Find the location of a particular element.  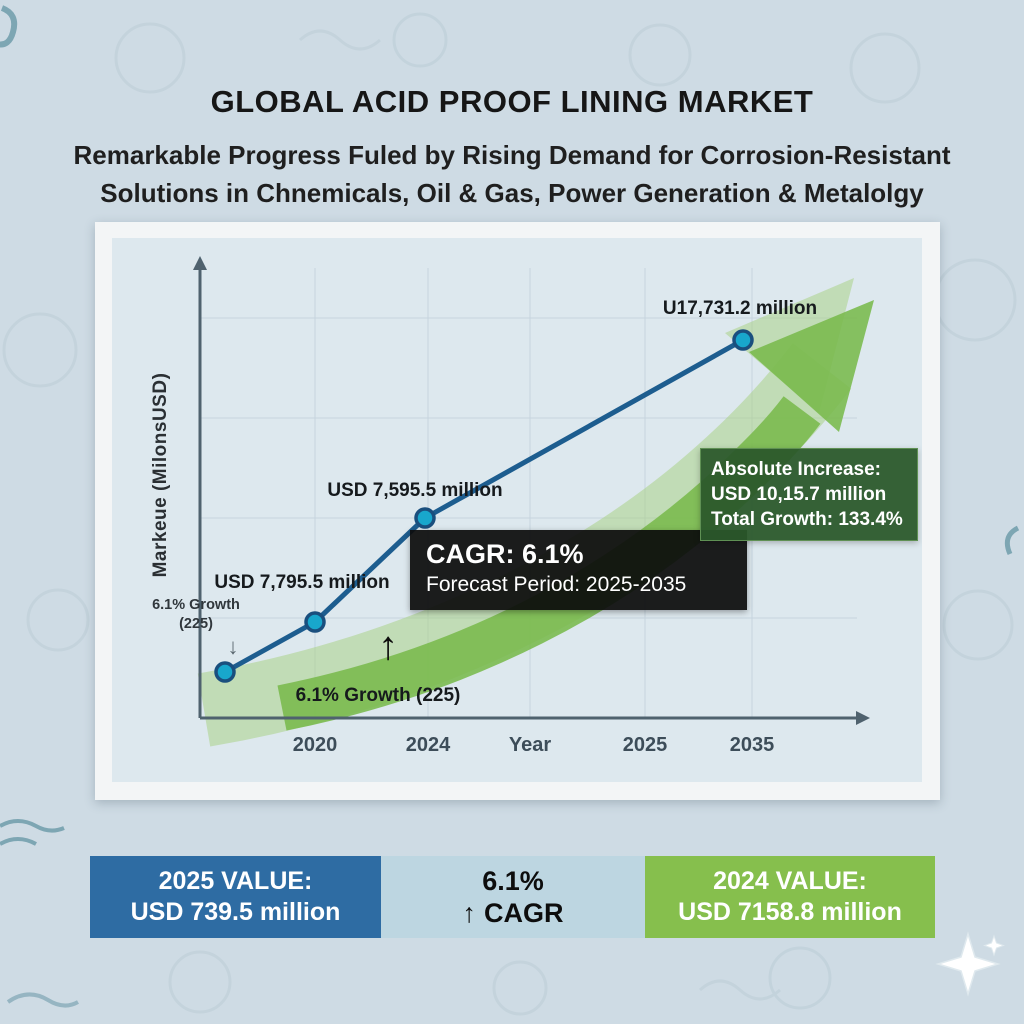

stat-2024-value: 2024 VALUE: USD 7158.8 million is located at coordinates (790, 897).